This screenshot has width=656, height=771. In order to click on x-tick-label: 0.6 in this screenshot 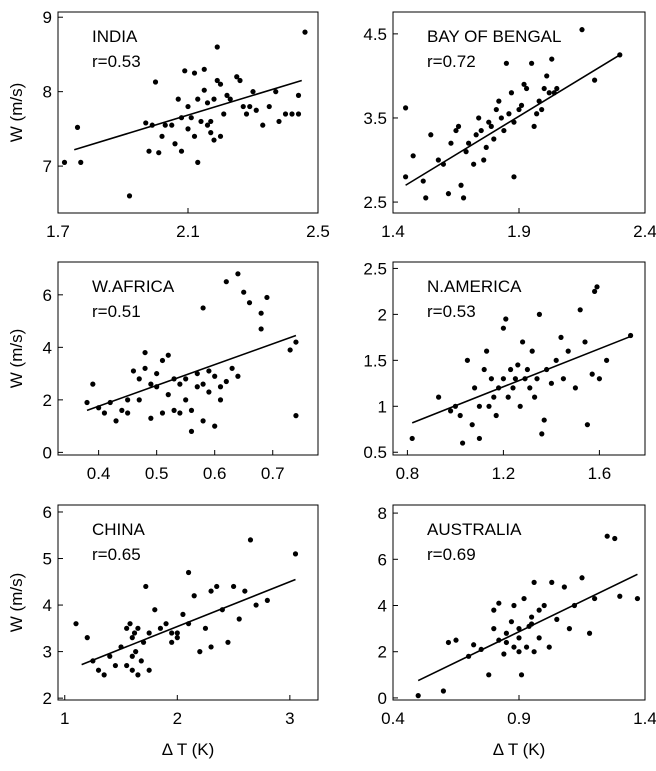, I will do `click(215, 473)`.